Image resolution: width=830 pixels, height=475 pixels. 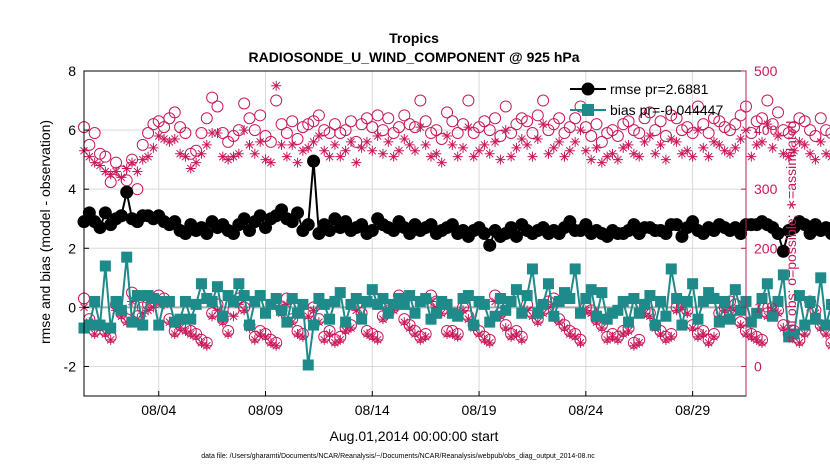 What do you see at coordinates (766, 71) in the screenshot?
I see `right-tick-label: 500` at bounding box center [766, 71].